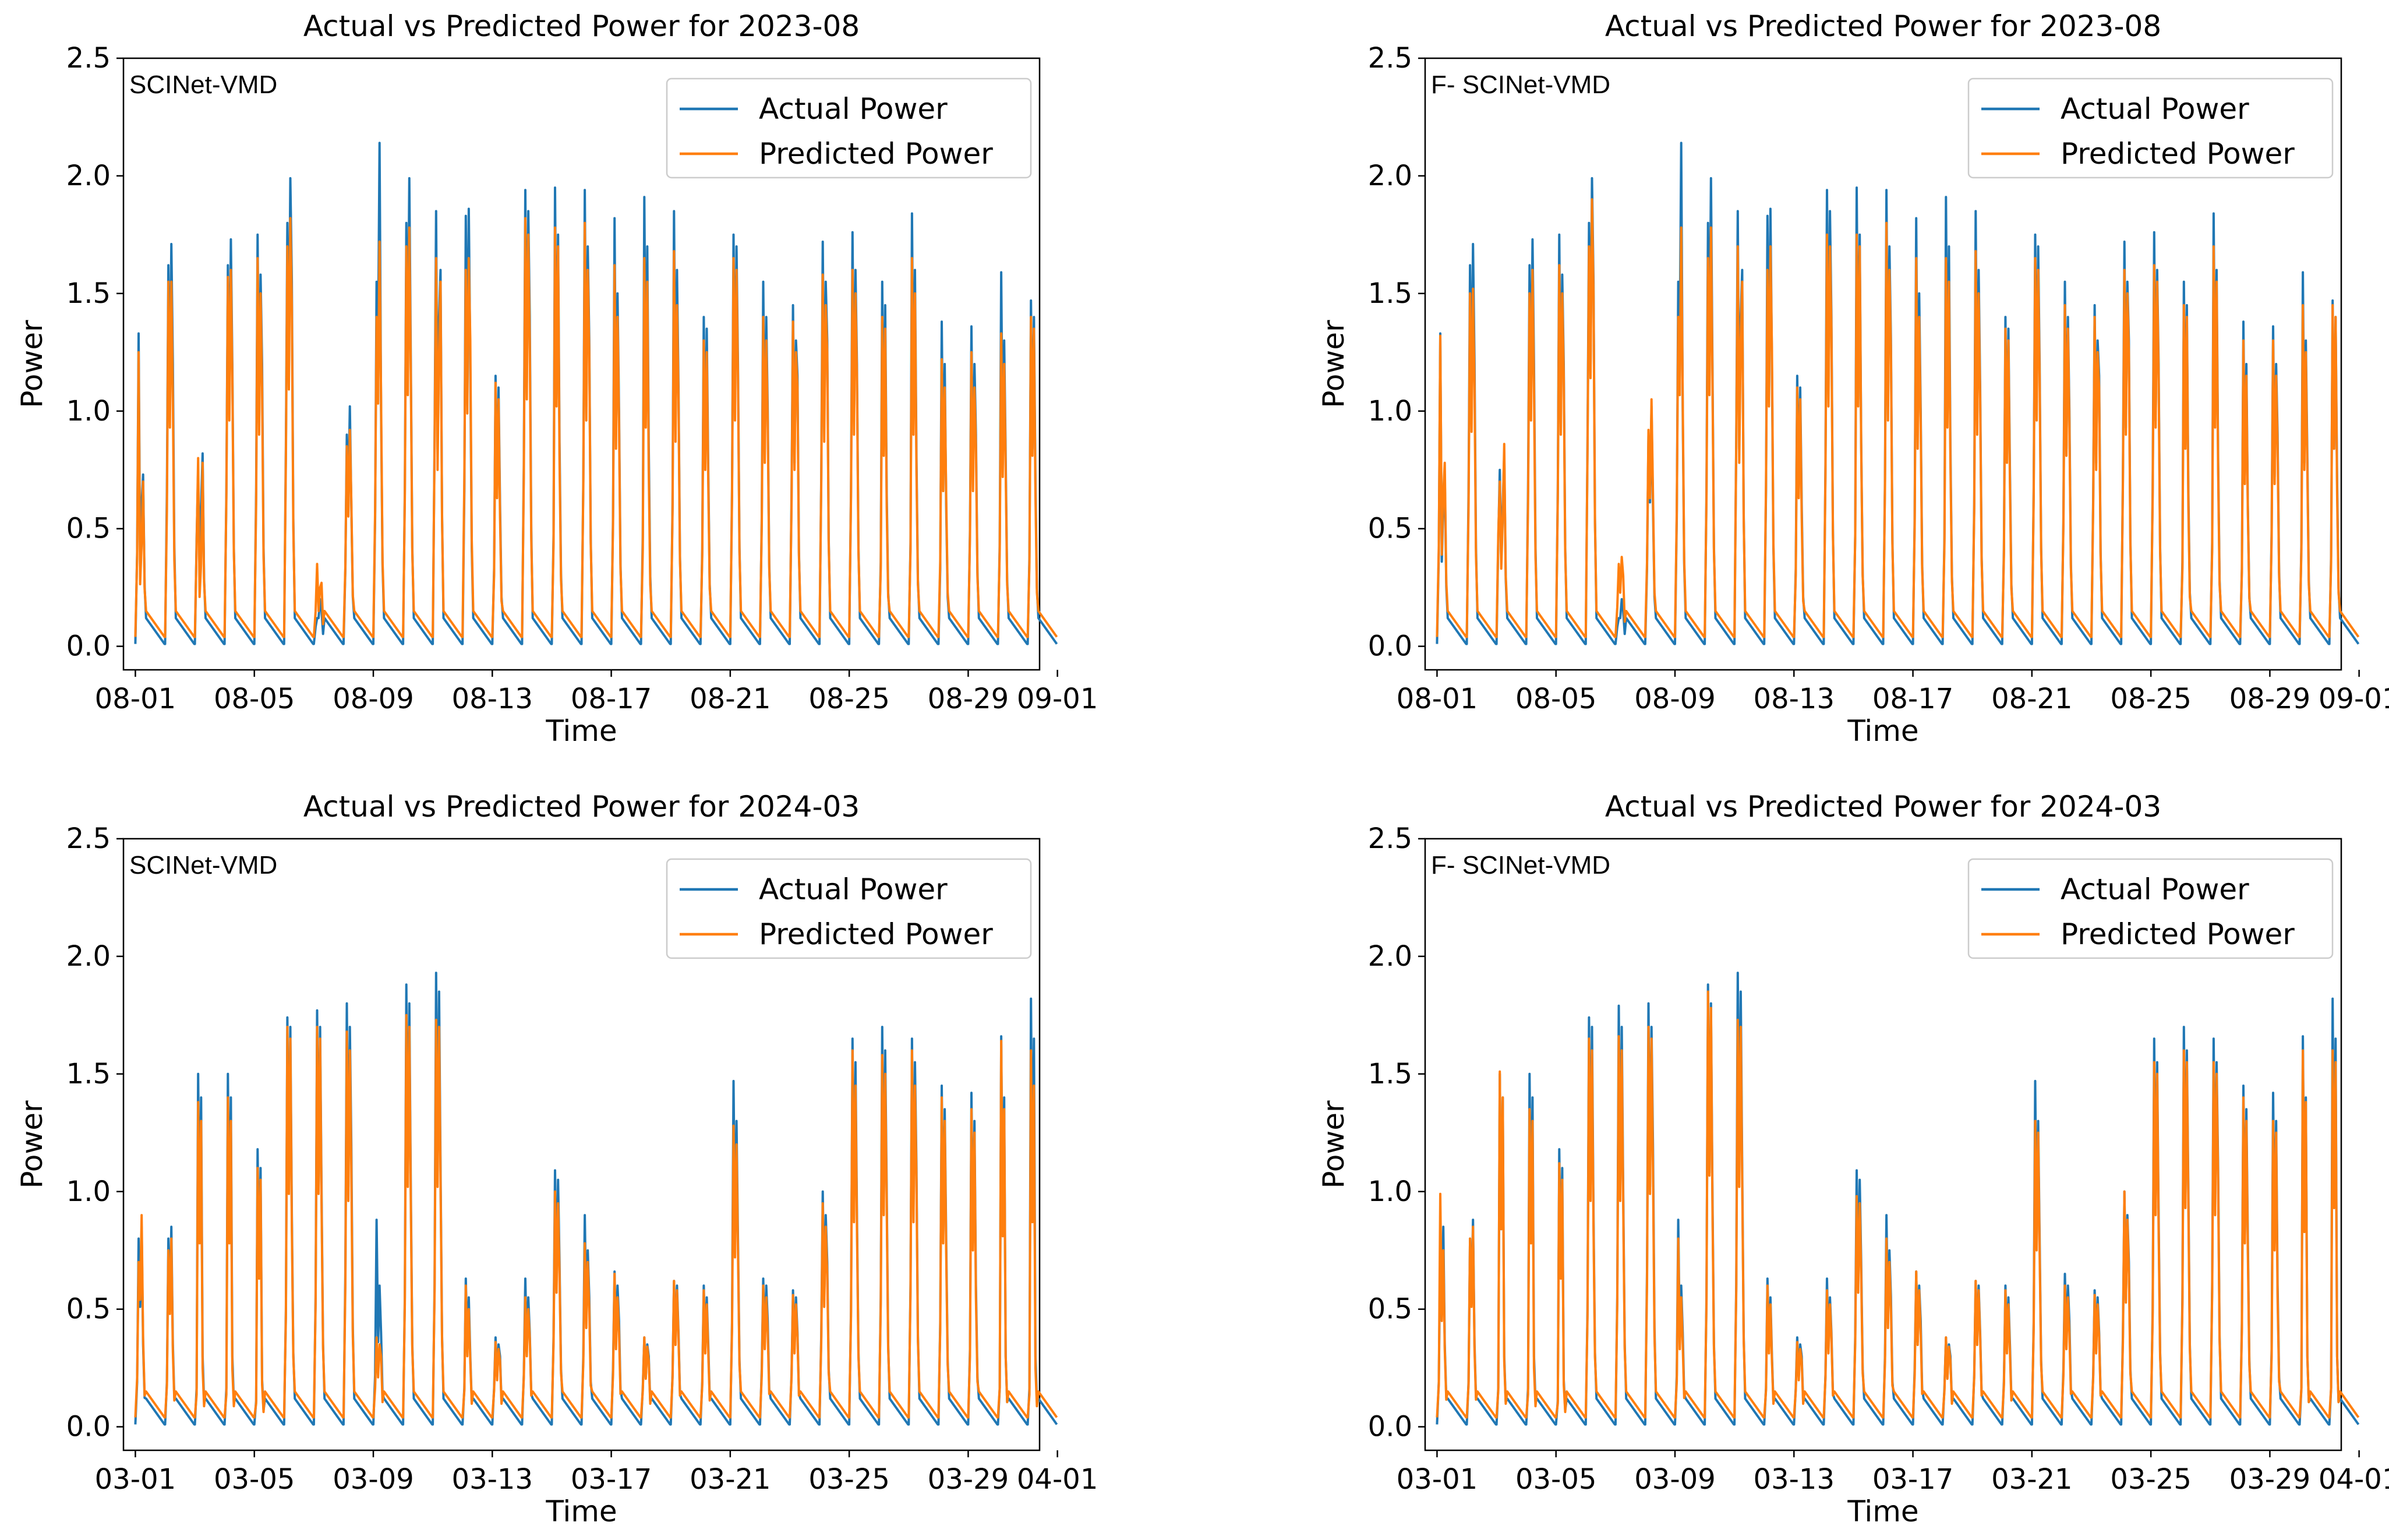  I want to click on x-tick-label: 04-01, so click(2354, 1479).